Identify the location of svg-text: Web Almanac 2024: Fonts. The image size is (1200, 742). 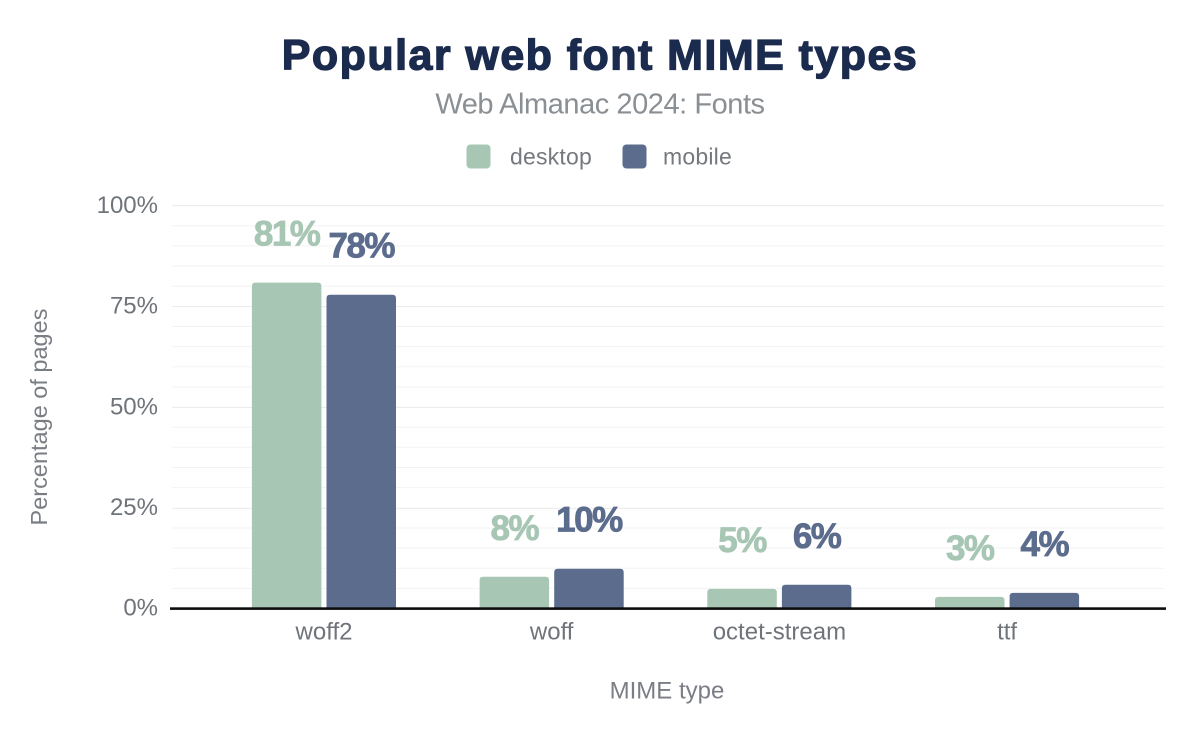
(599, 105).